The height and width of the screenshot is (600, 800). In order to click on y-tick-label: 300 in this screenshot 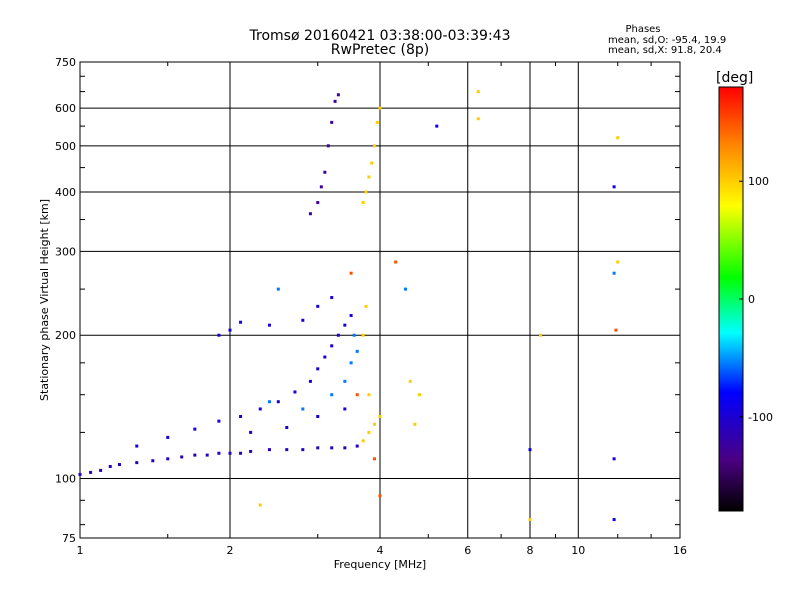, I will do `click(65, 251)`.